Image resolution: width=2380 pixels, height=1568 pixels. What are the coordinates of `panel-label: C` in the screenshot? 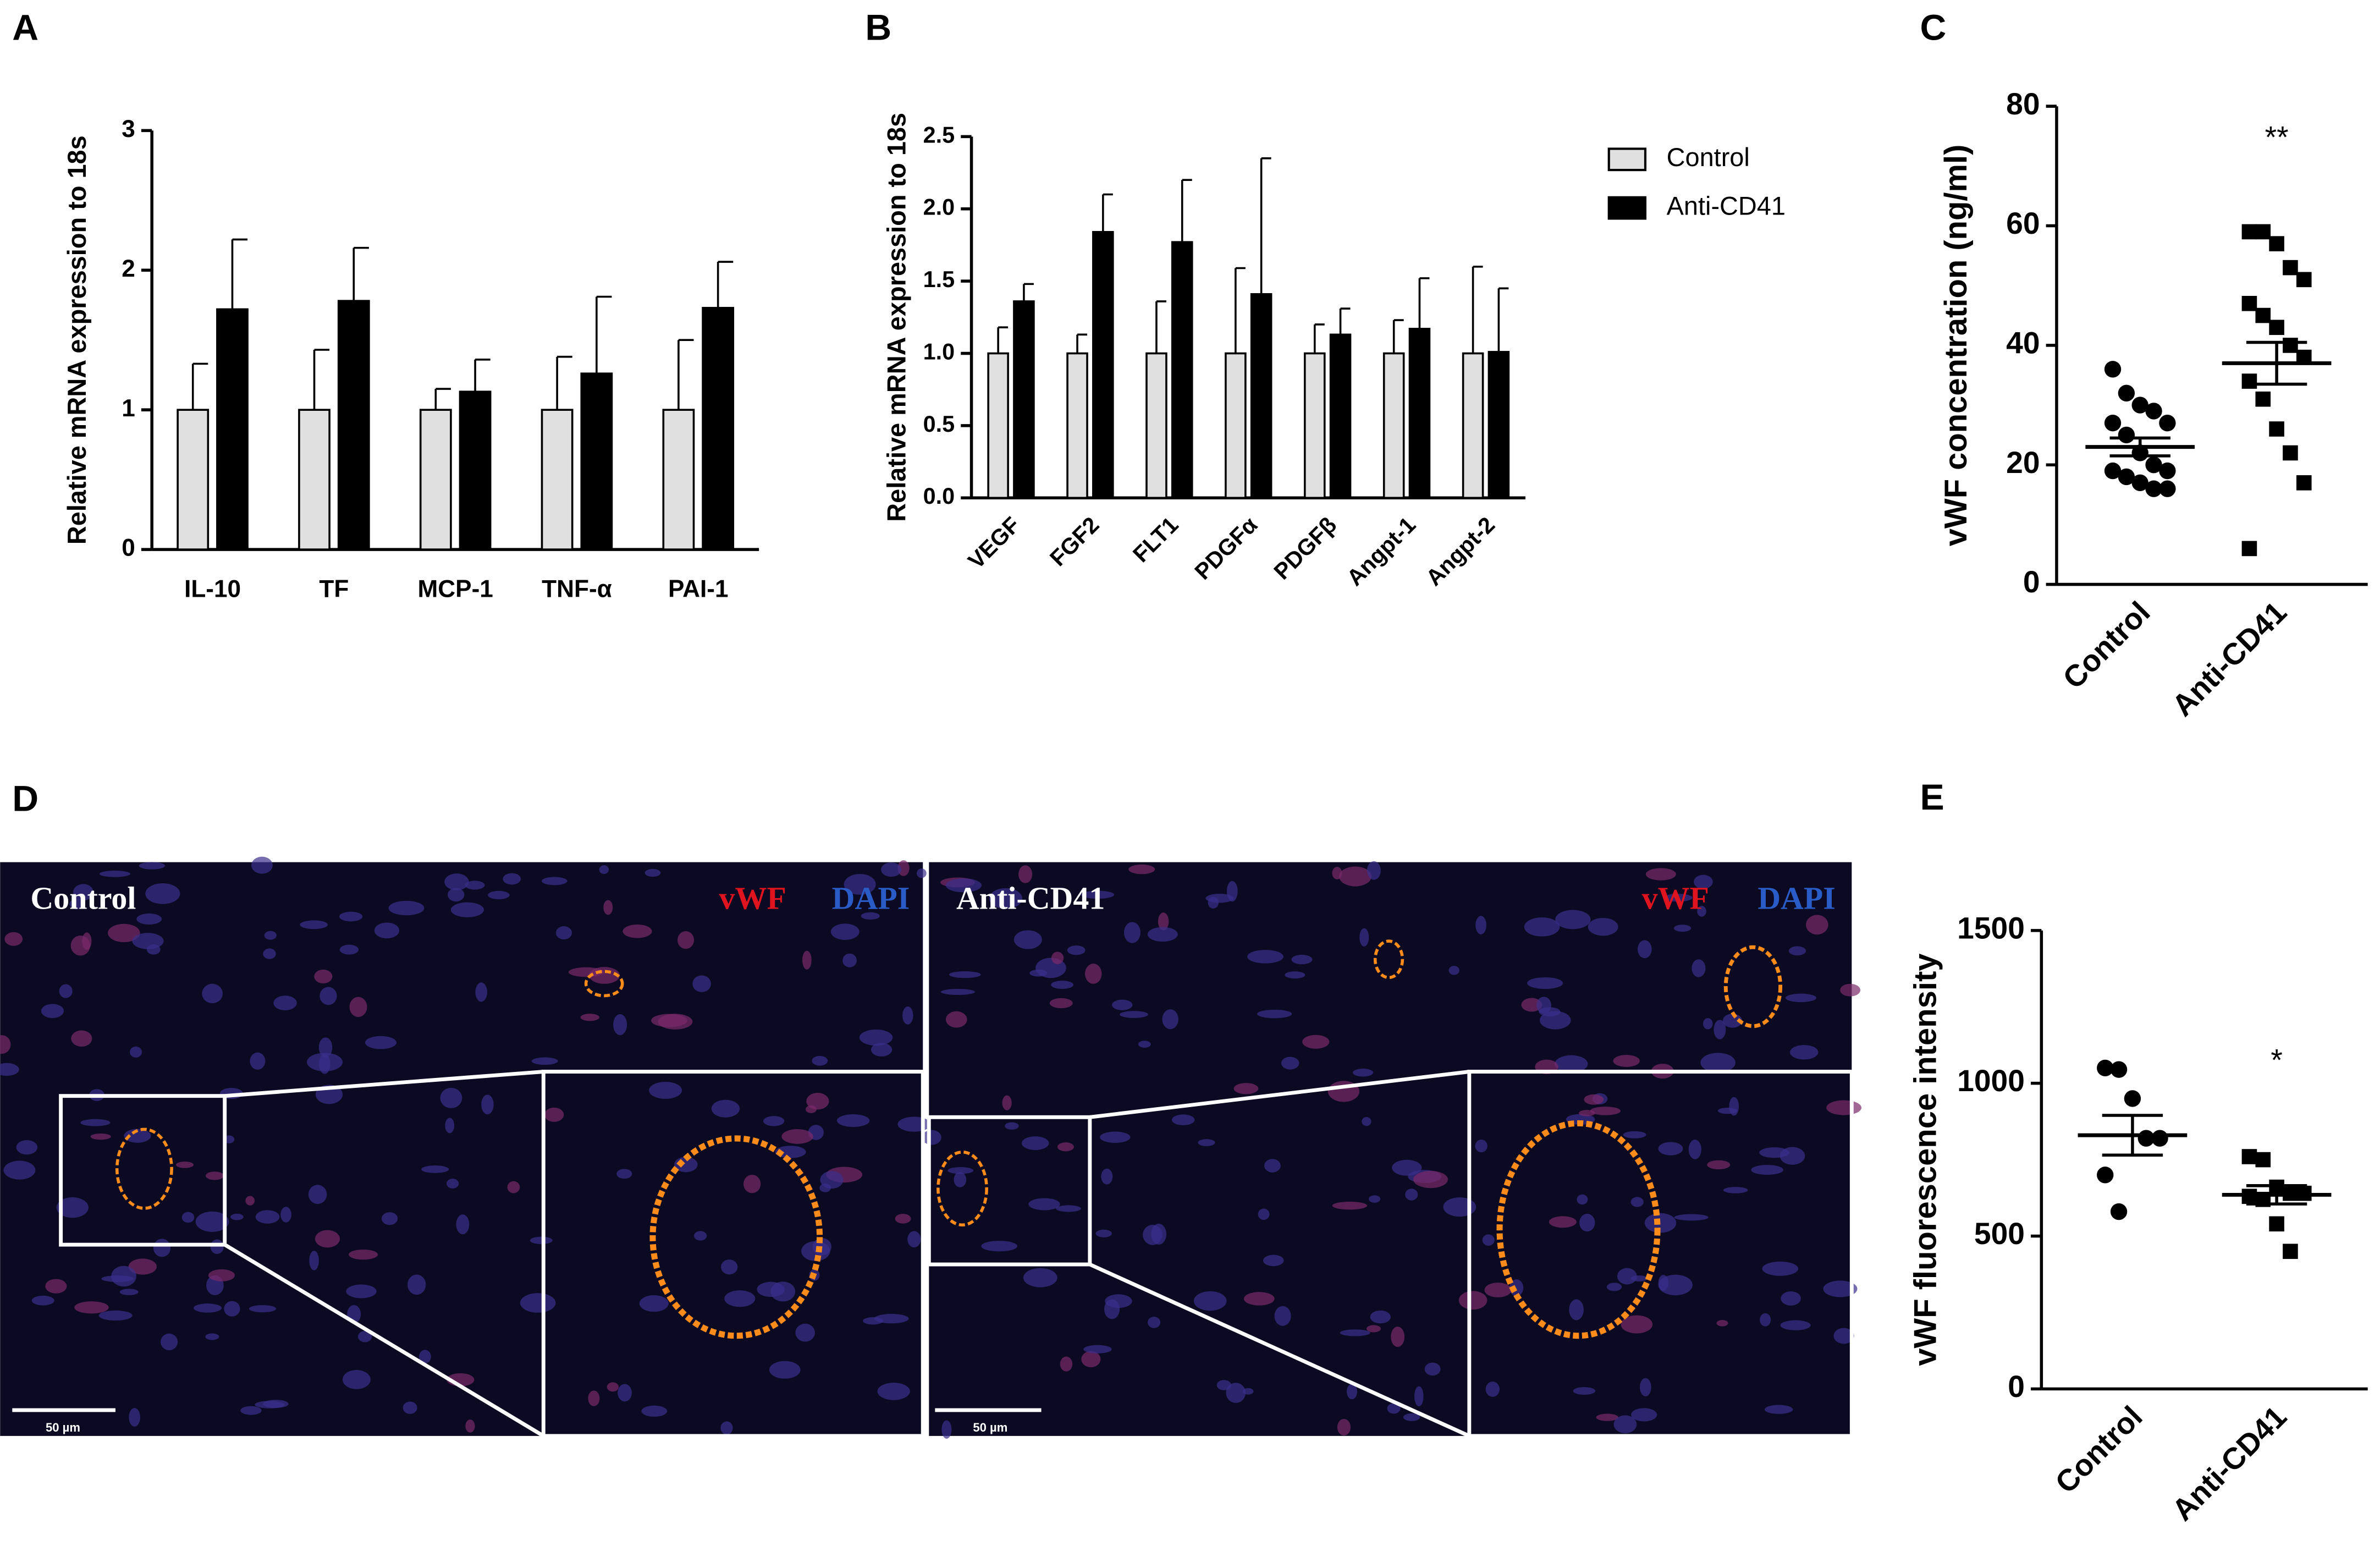 It's located at (1933, 28).